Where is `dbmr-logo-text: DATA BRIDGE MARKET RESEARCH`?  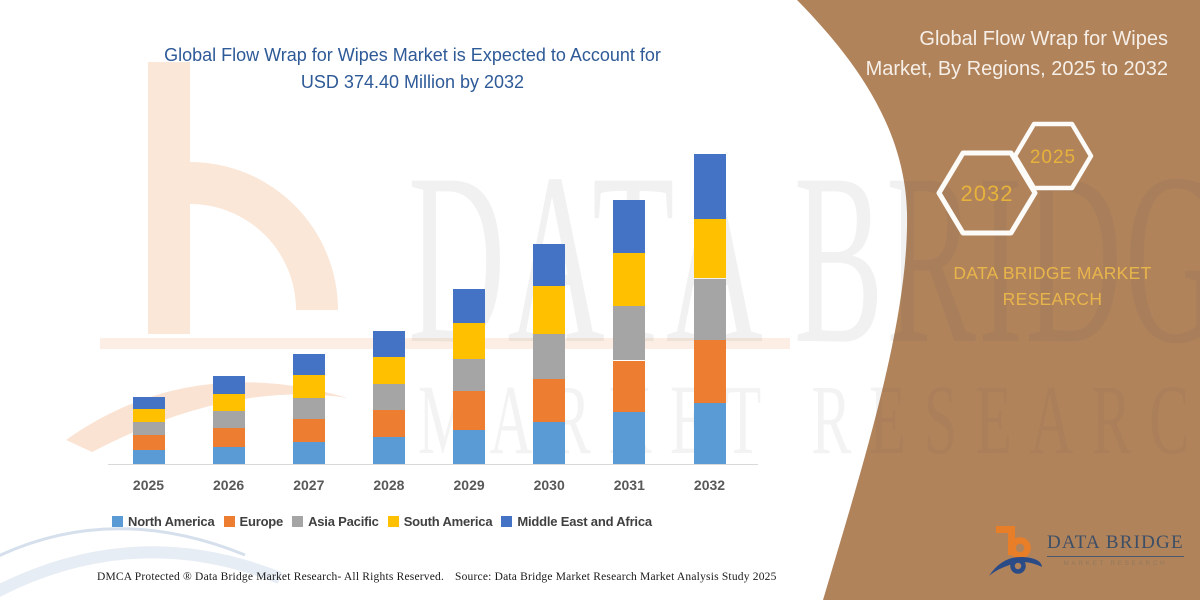
dbmr-logo-text: DATA BRIDGE MARKET RESEARCH is located at coordinates (1115, 549).